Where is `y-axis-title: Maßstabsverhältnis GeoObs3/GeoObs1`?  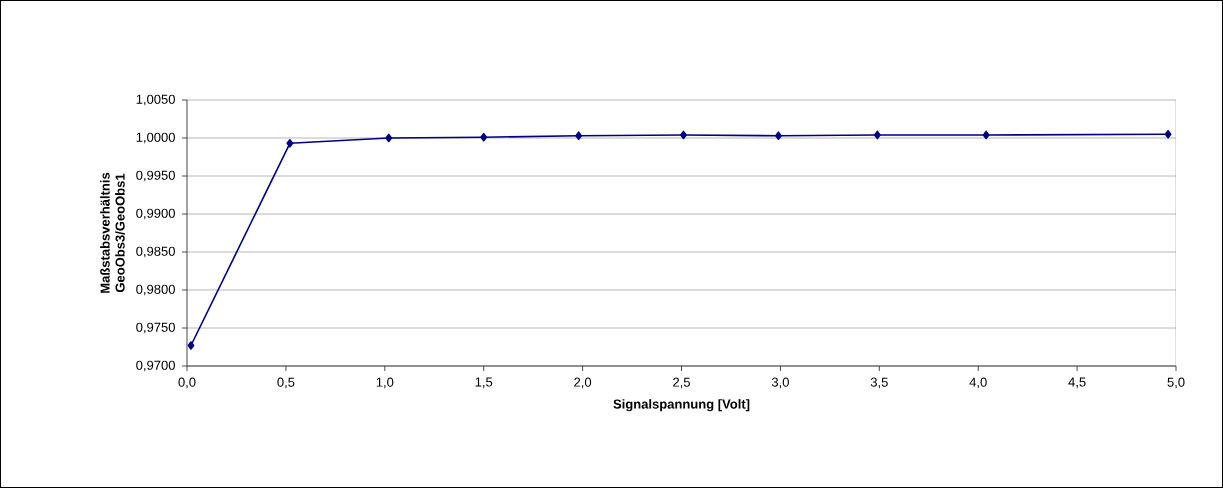
y-axis-title: Maßstabsverhältnis GeoObs3/GeoObs1 is located at coordinates (112, 232).